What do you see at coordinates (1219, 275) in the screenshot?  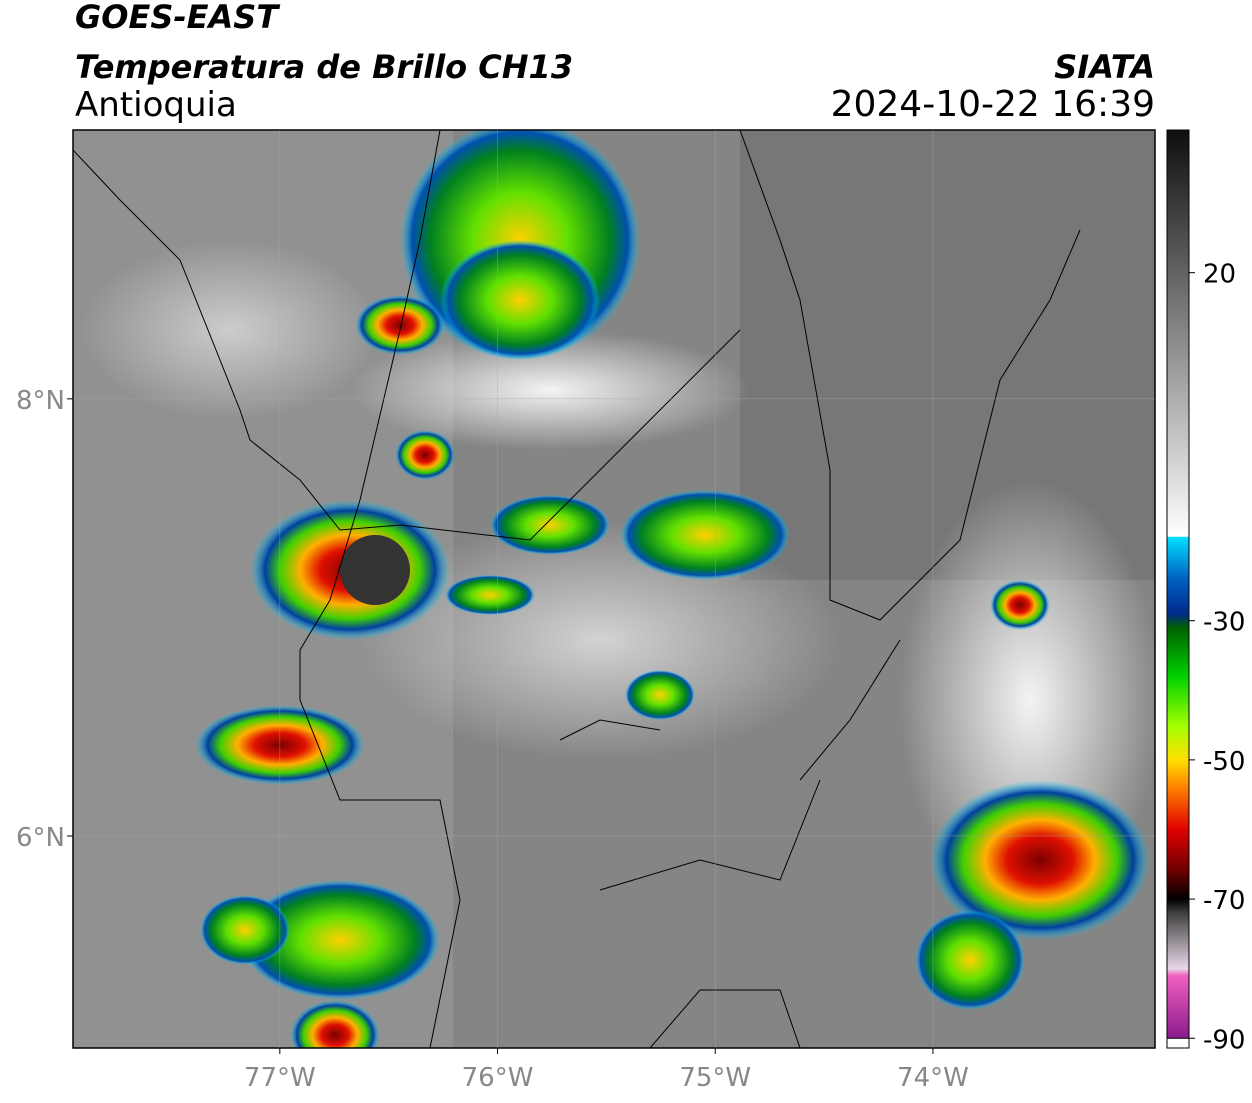 I see `colorbar-tick-label: 20` at bounding box center [1219, 275].